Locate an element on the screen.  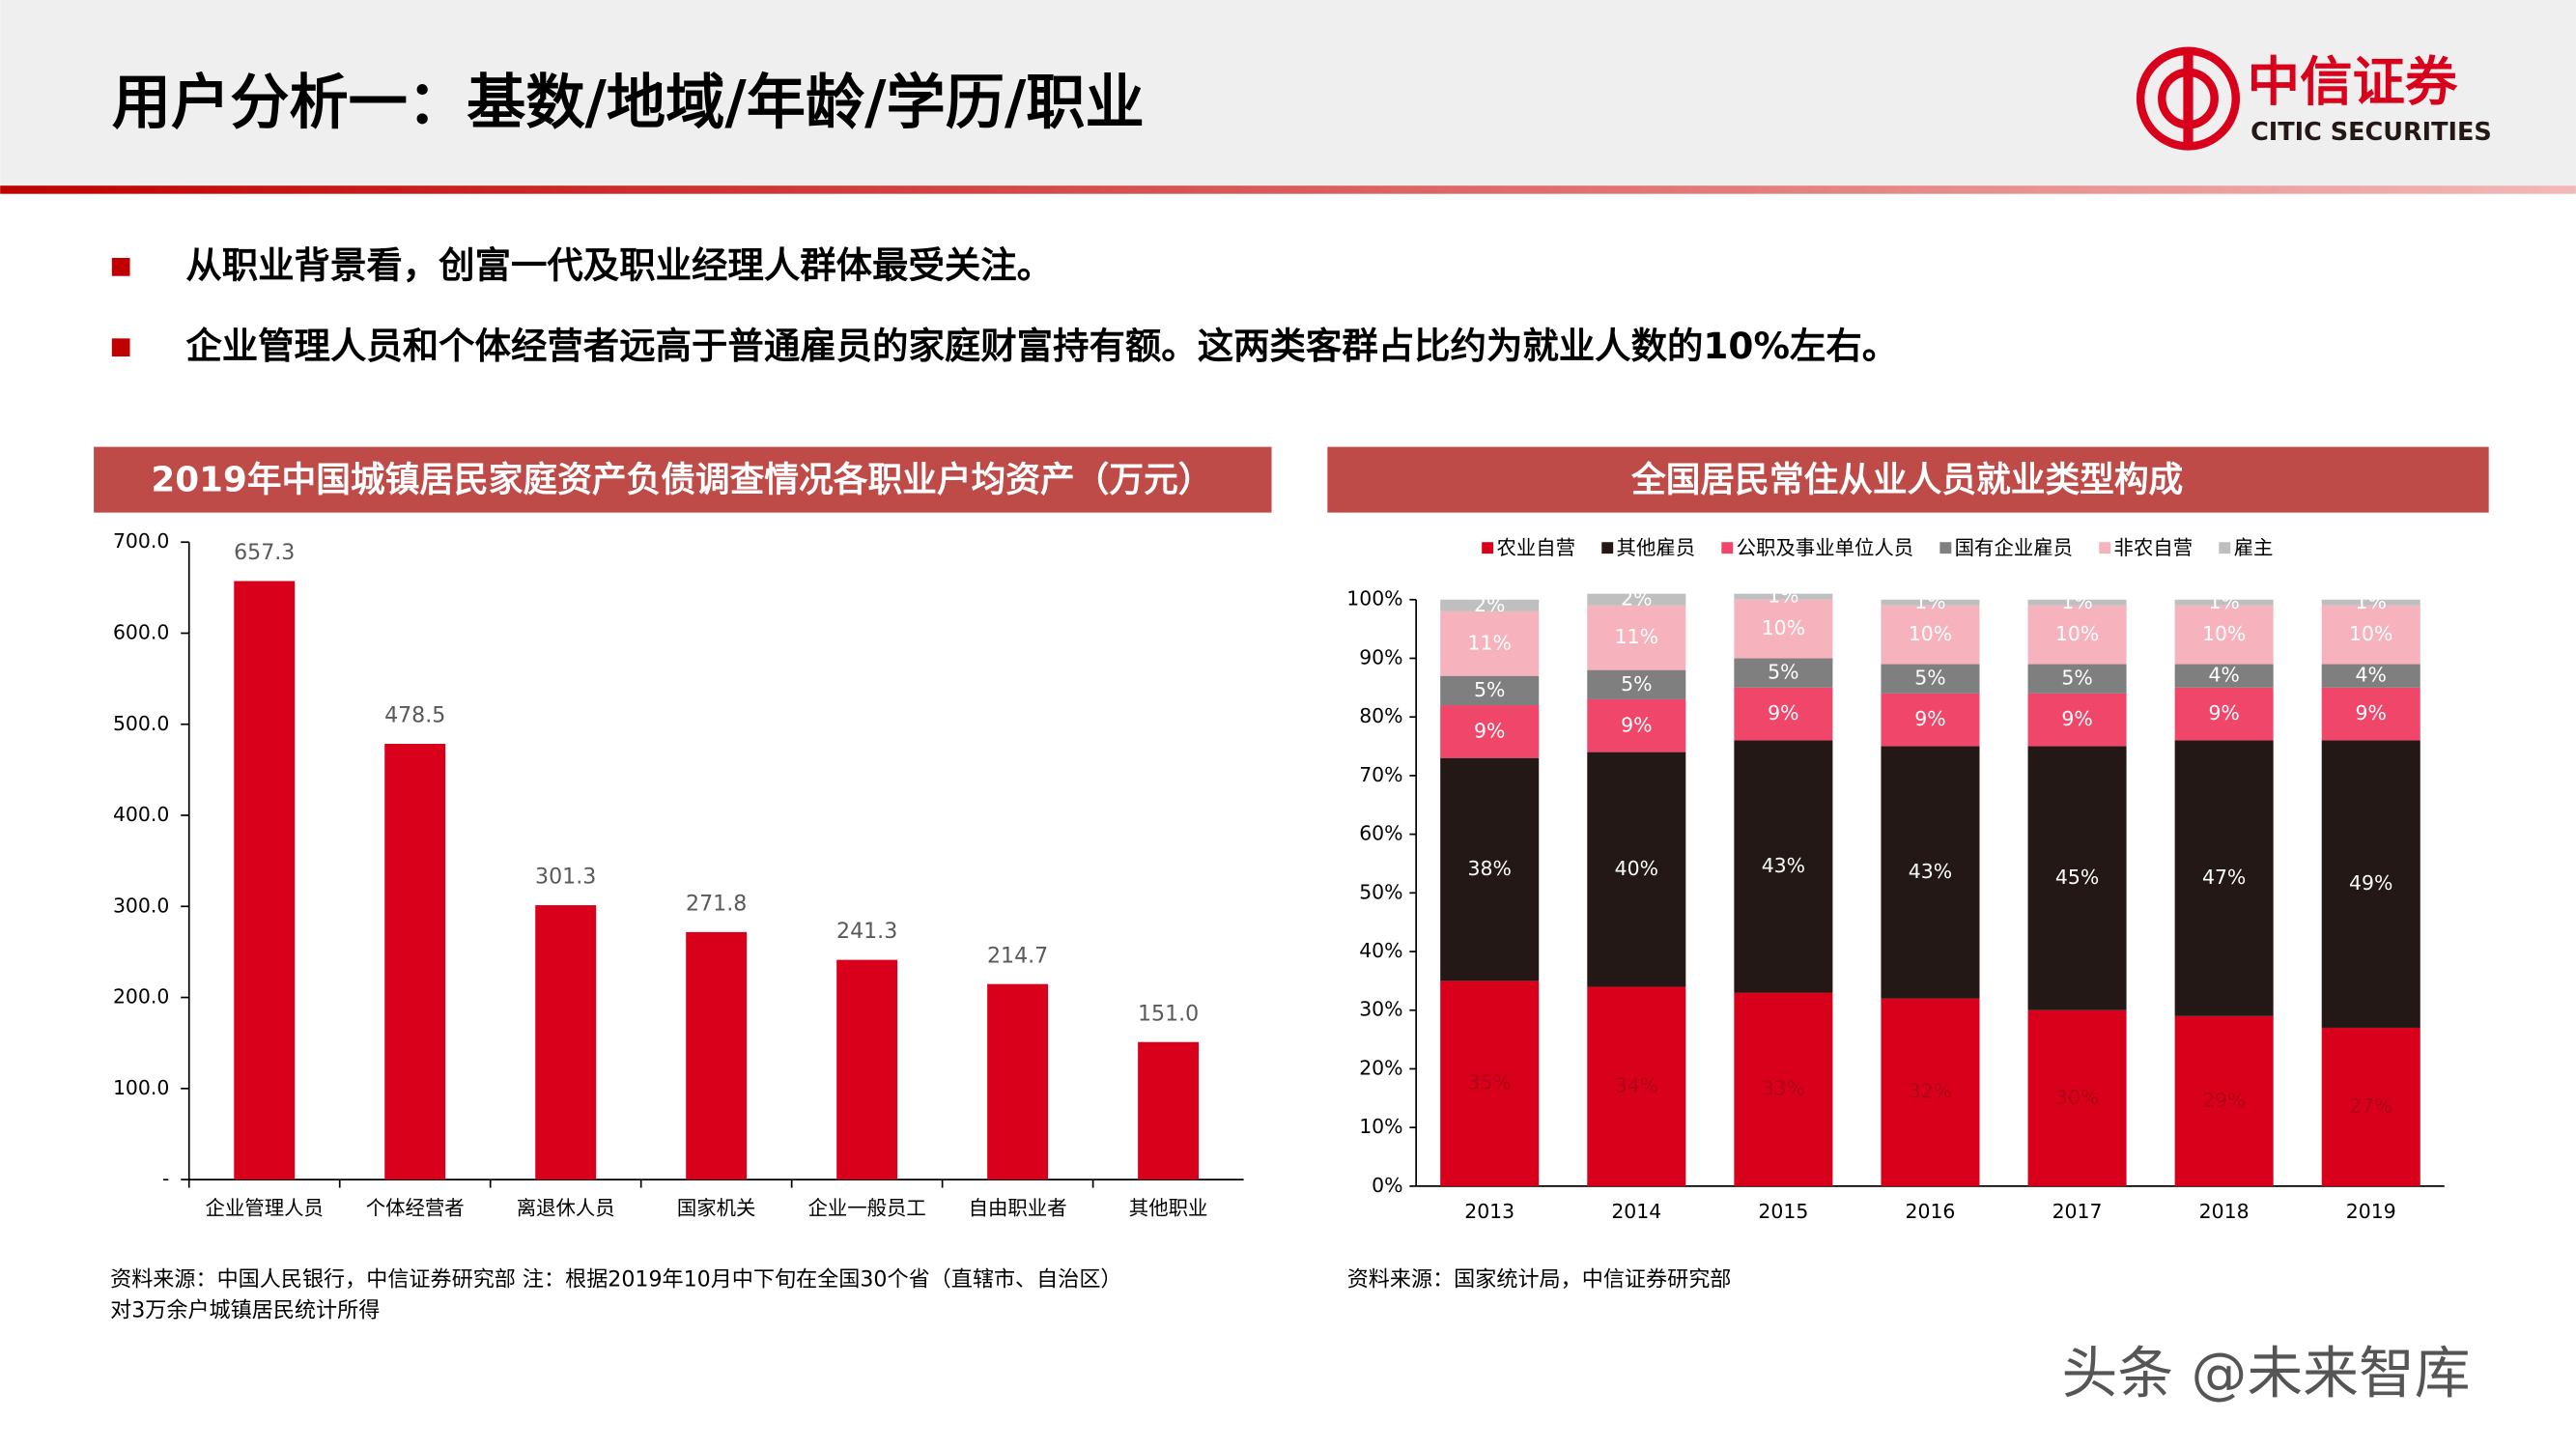
chart-title: 2019年中国城镇居民家庭资产负债调查情况各职业户均资产（万元） is located at coordinates (681, 479).